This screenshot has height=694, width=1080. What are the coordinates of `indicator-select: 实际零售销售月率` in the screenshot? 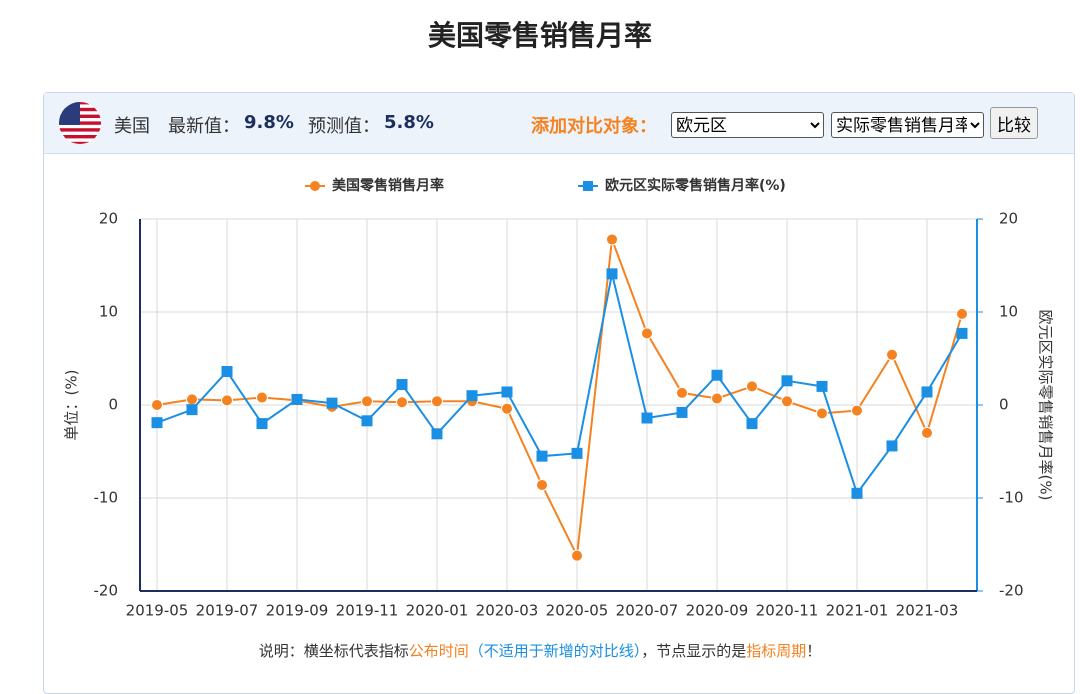 It's located at (907, 125).